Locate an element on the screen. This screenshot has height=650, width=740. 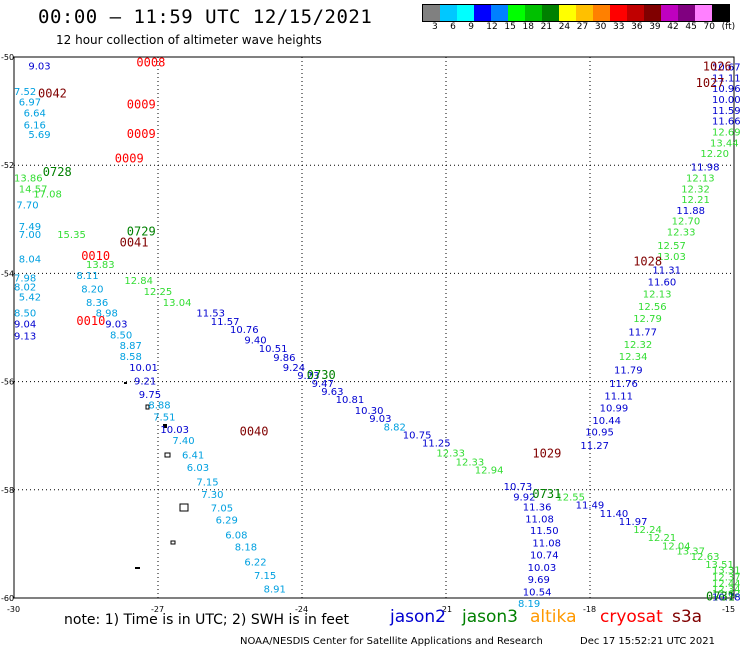
wave-height-label: 7.05 is located at coordinates (222, 508).